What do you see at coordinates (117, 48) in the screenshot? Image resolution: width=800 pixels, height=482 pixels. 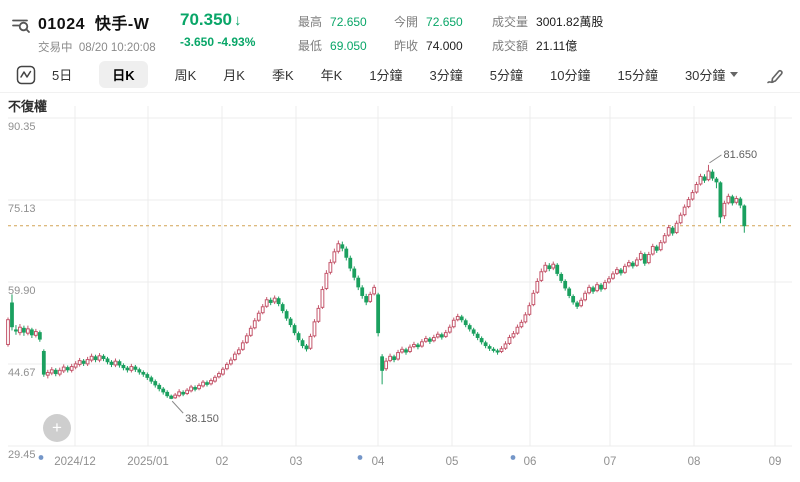 I see `quote-datetime: 08/20 10:20:08` at bounding box center [117, 48].